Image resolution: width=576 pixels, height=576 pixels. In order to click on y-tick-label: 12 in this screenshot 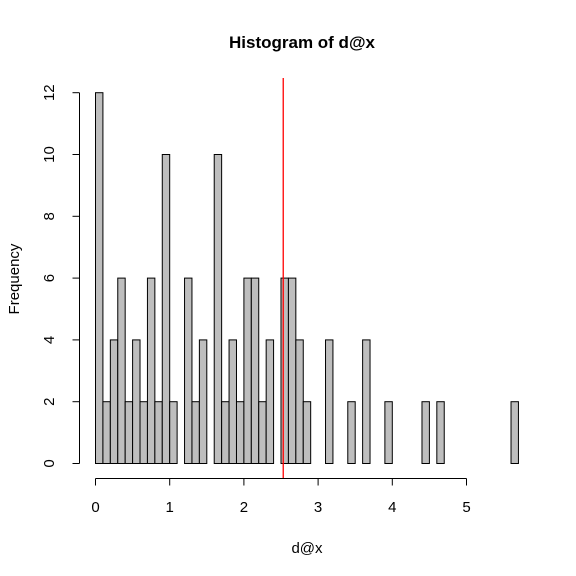, I will do `click(49, 92)`.